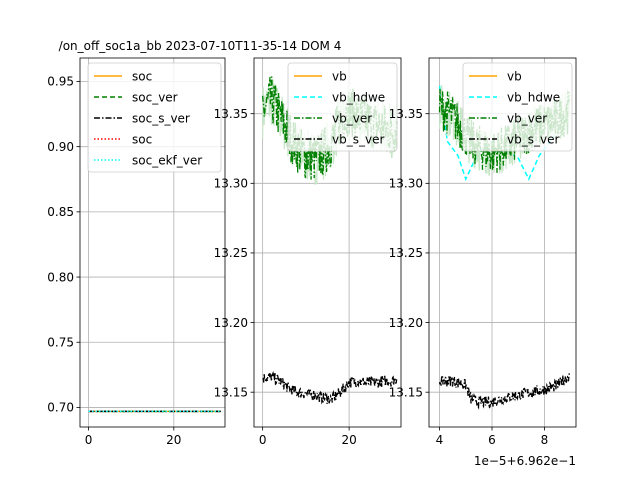 This screenshot has height=480, width=640. What do you see at coordinates (60, 408) in the screenshot?
I see `y-tick-label-0: 0.70` at bounding box center [60, 408].